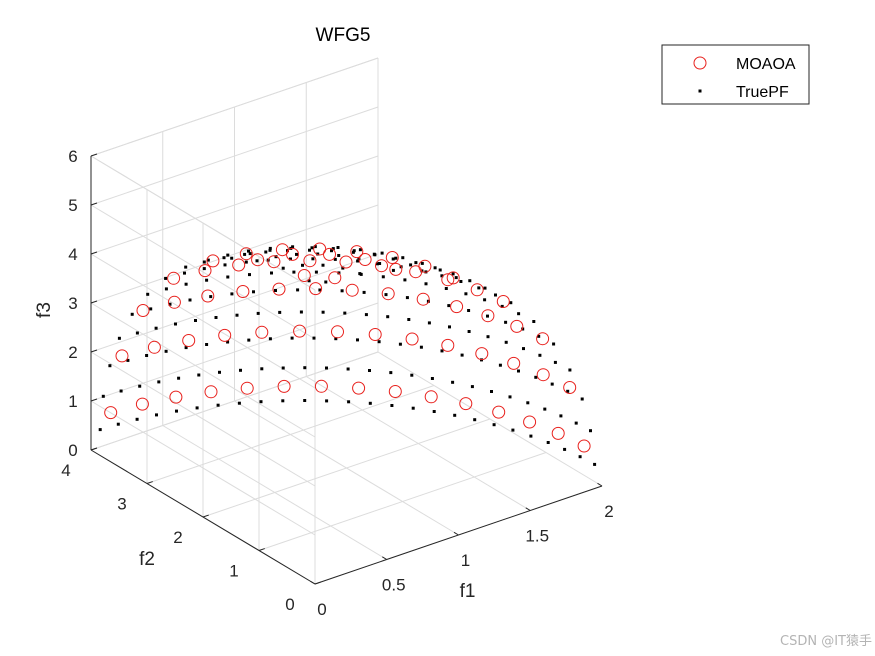 This screenshot has width=875, height=656. What do you see at coordinates (394, 585) in the screenshot?
I see `x-tick-label: 0.5` at bounding box center [394, 585].